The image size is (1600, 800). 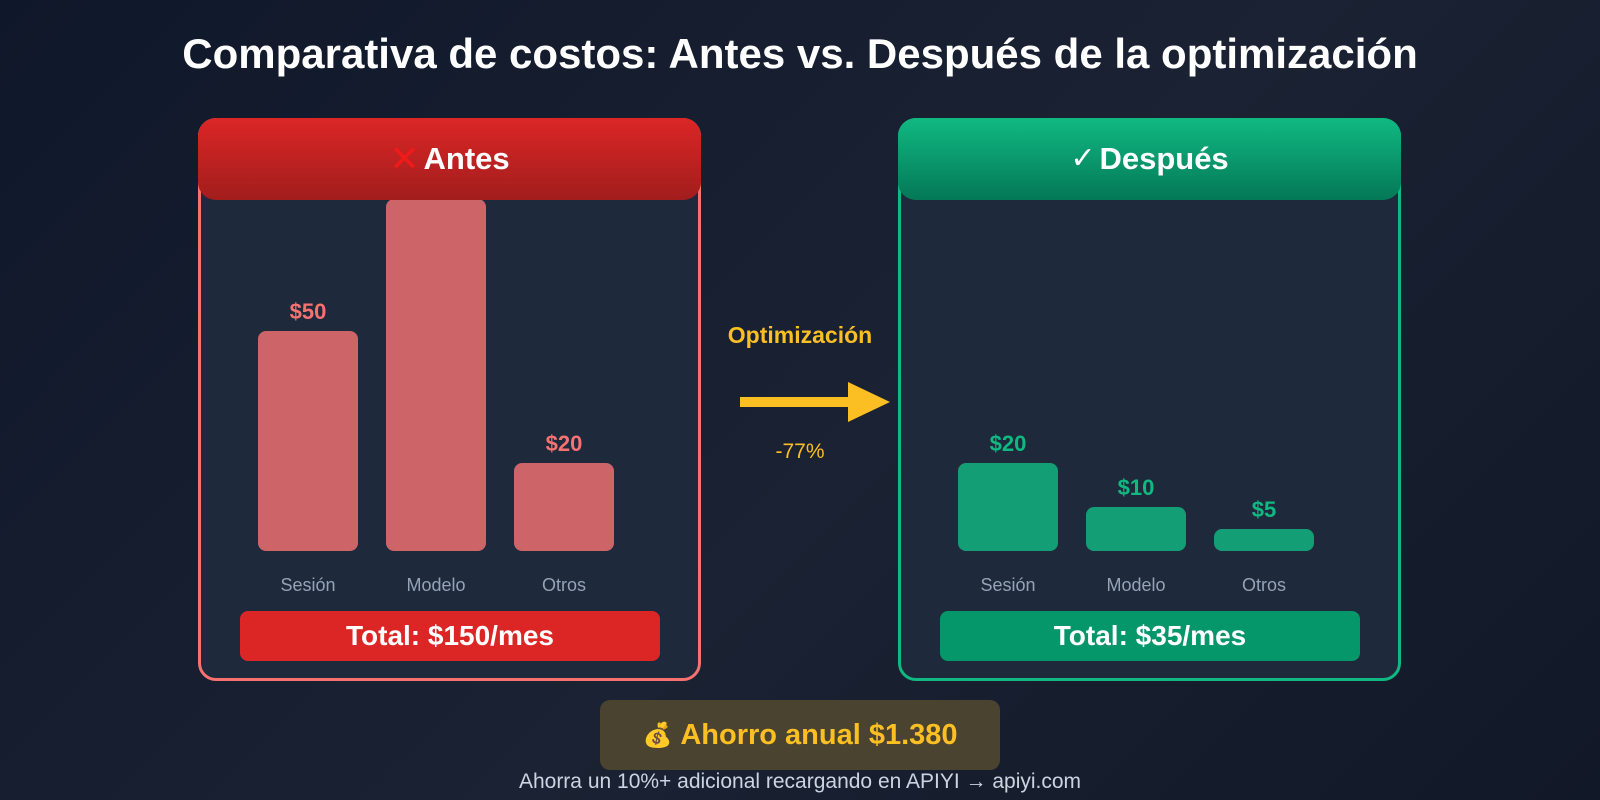 I want to click on after-bar-value-2: $5, so click(x=1264, y=509).